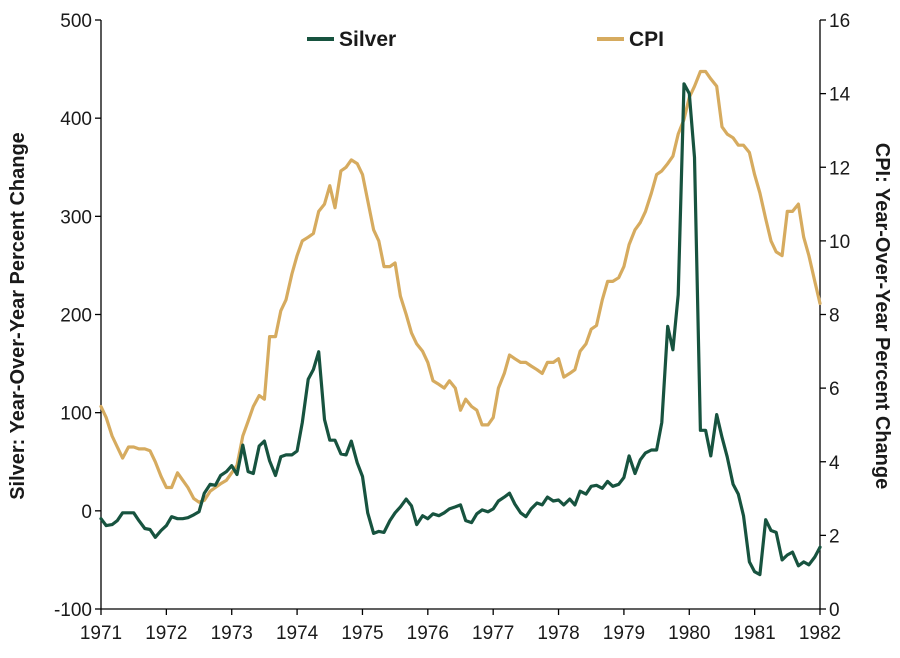  What do you see at coordinates (86, 512) in the screenshot?
I see `left-tick-label: 0` at bounding box center [86, 512].